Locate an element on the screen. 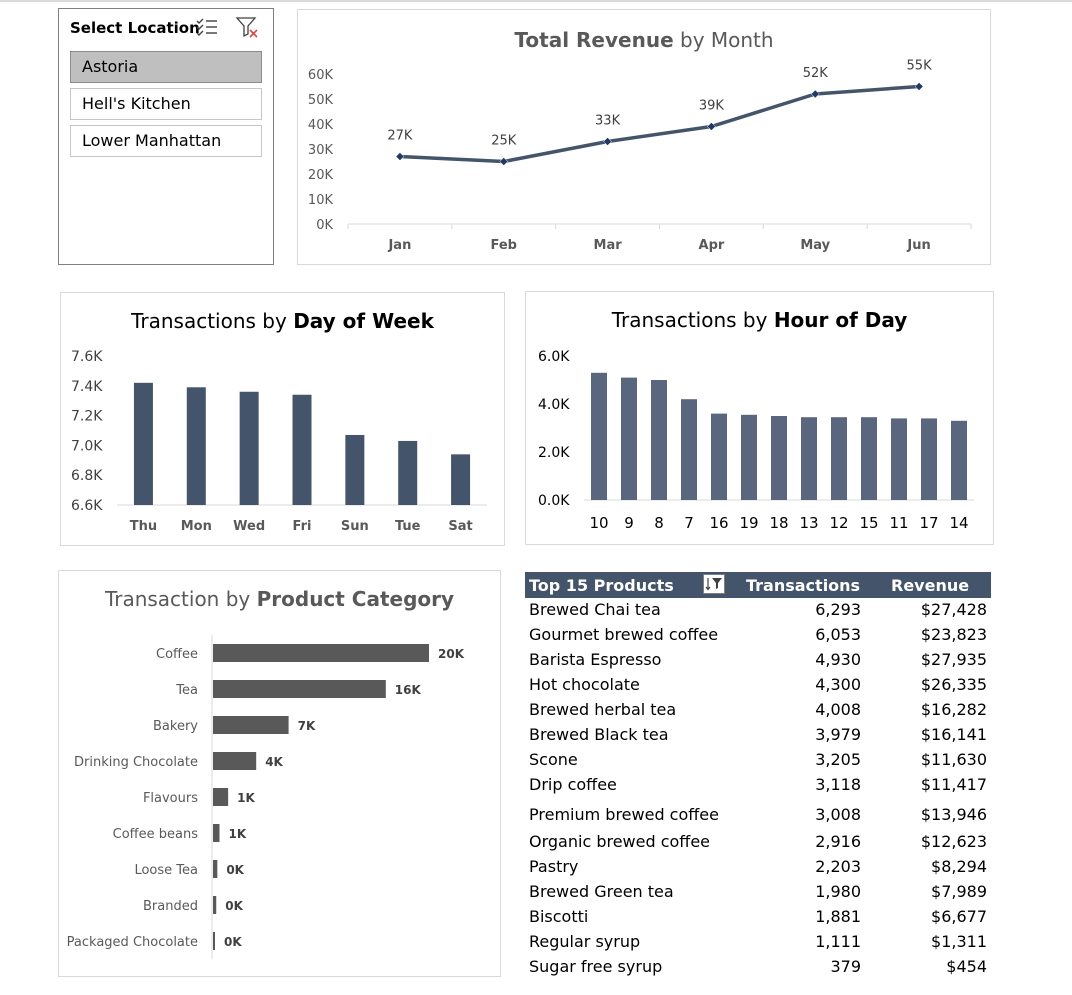 The width and height of the screenshot is (1072, 995). y-tick-label: 30K is located at coordinates (321, 150).